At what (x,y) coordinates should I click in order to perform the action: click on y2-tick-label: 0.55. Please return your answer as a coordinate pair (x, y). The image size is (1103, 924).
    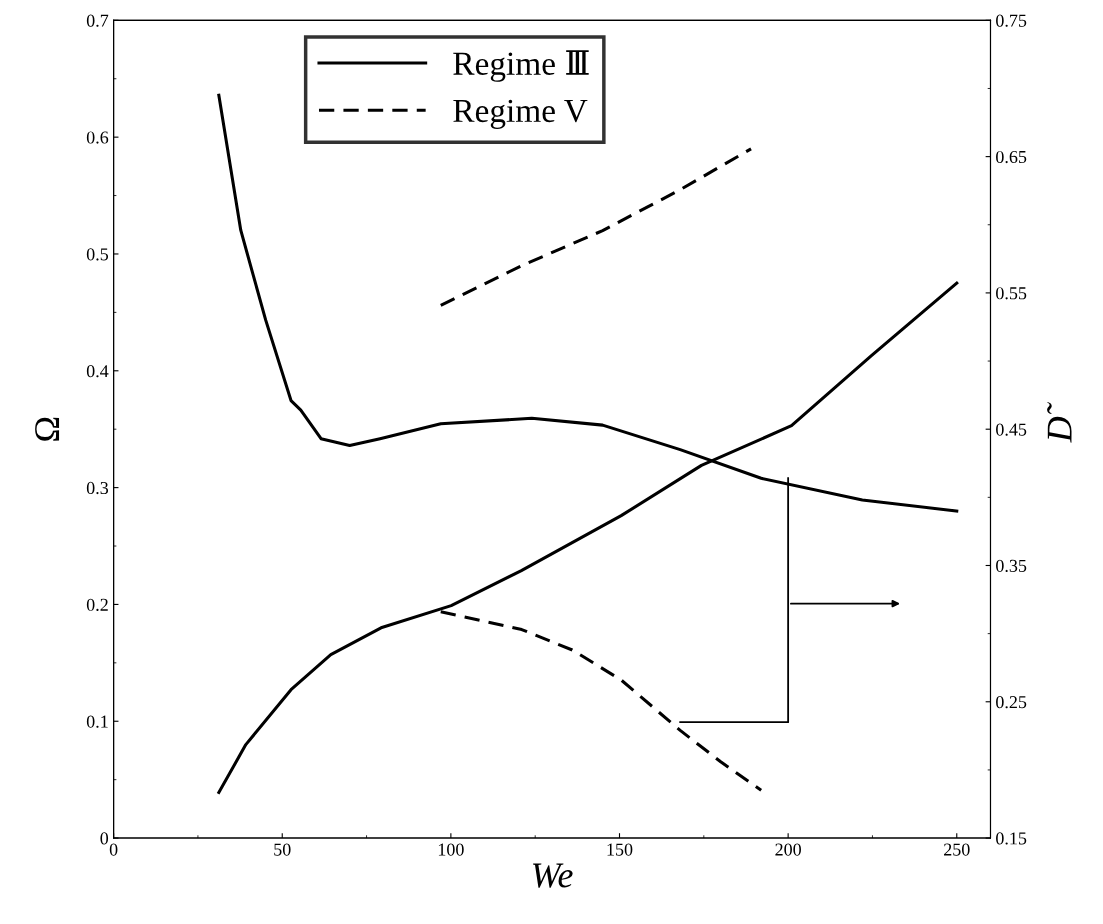
    Looking at the image, I should click on (1011, 293).